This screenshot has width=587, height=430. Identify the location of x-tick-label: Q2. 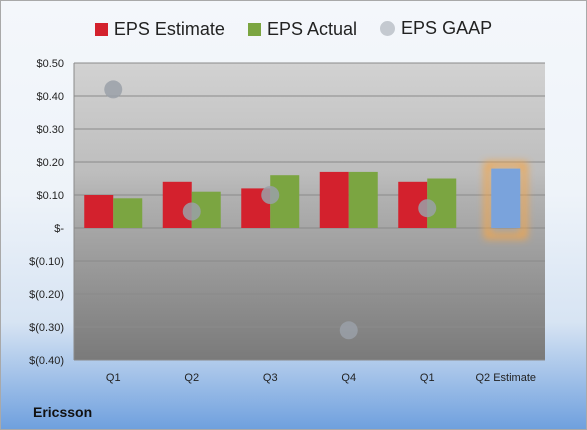
(191, 378).